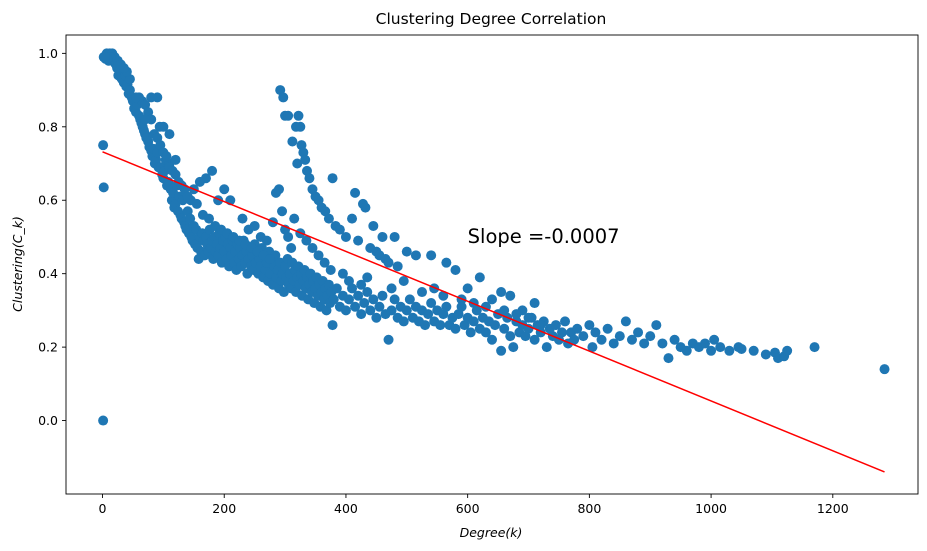 This screenshot has width=927, height=551. I want to click on x-tick-label: 600, so click(468, 508).